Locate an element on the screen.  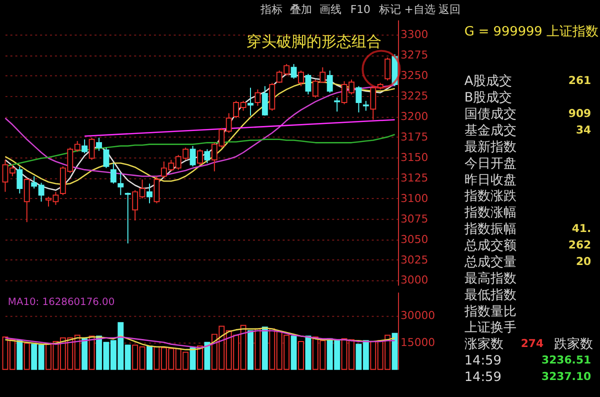
text: 41. is located at coordinates (582, 229).